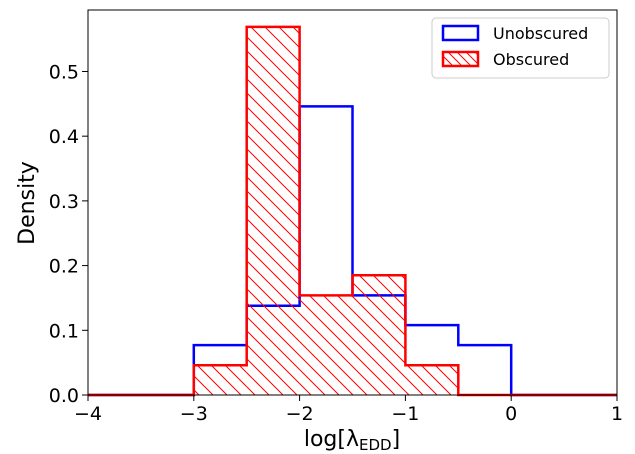  What do you see at coordinates (352, 440) in the screenshot?
I see `x-axis-label: log[λEDD]` at bounding box center [352, 440].